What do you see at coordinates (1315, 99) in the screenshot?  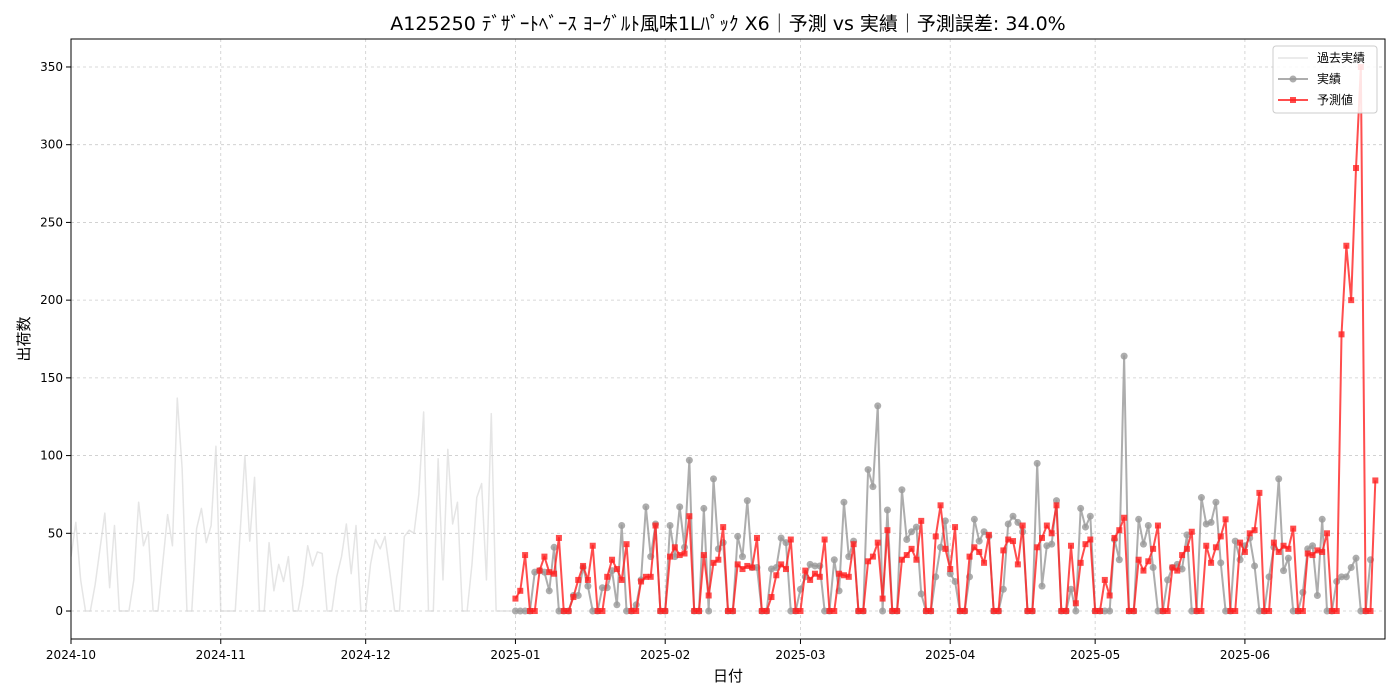 I see `legend-item-forecast: 予測値` at bounding box center [1315, 99].